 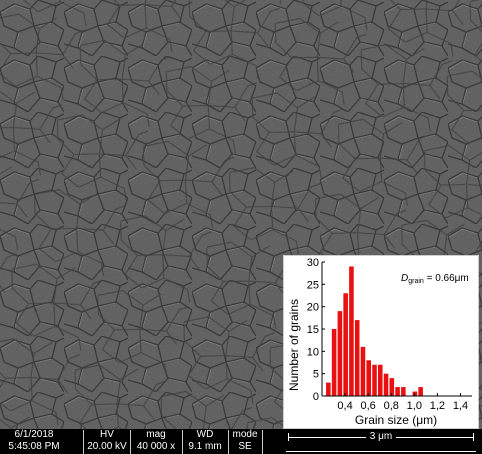 What do you see at coordinates (156, 446) in the screenshot?
I see `mag-value: 40 000 x` at bounding box center [156, 446].